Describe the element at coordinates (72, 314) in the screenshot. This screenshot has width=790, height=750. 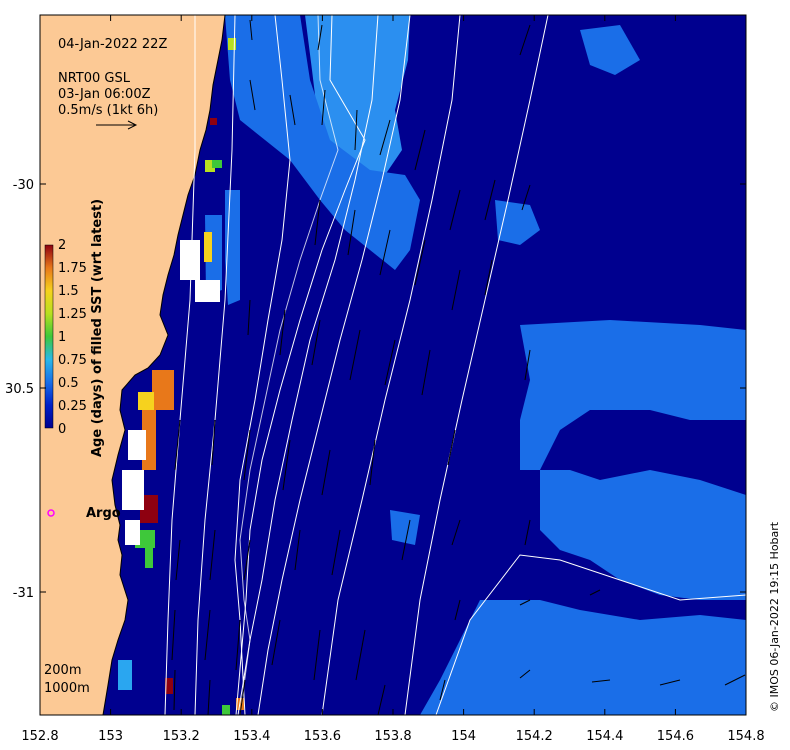
I see `colorbar-tick-3: 1.25` at that location.